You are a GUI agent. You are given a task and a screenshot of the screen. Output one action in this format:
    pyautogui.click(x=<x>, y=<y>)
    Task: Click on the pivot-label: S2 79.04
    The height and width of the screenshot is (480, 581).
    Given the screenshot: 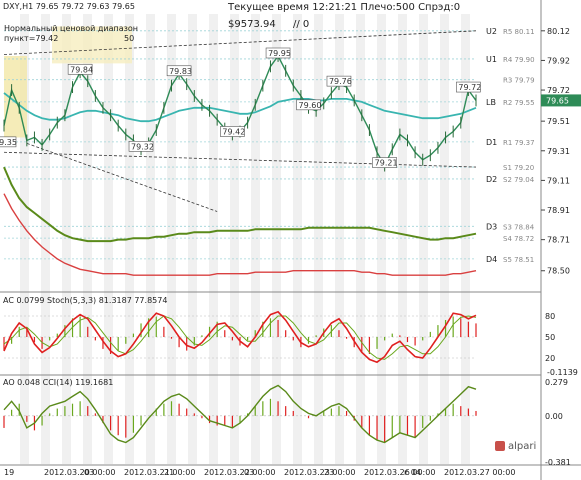 What is the action you would take?
    pyautogui.click(x=519, y=180)
    